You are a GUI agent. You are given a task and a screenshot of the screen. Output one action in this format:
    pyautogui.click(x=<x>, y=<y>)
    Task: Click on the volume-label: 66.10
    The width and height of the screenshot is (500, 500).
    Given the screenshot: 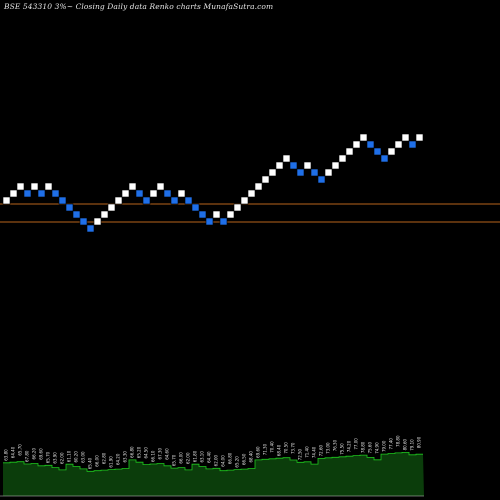 What is the action you would take?
    pyautogui.click(x=153, y=456)
    